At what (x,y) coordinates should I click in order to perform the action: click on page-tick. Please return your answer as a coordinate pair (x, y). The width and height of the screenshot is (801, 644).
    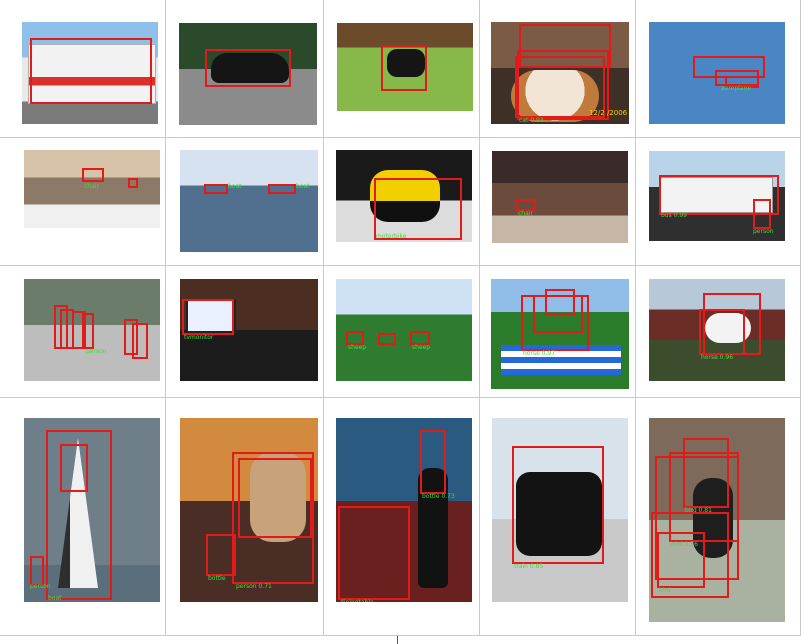
    Looking at the image, I should click on (397, 640).